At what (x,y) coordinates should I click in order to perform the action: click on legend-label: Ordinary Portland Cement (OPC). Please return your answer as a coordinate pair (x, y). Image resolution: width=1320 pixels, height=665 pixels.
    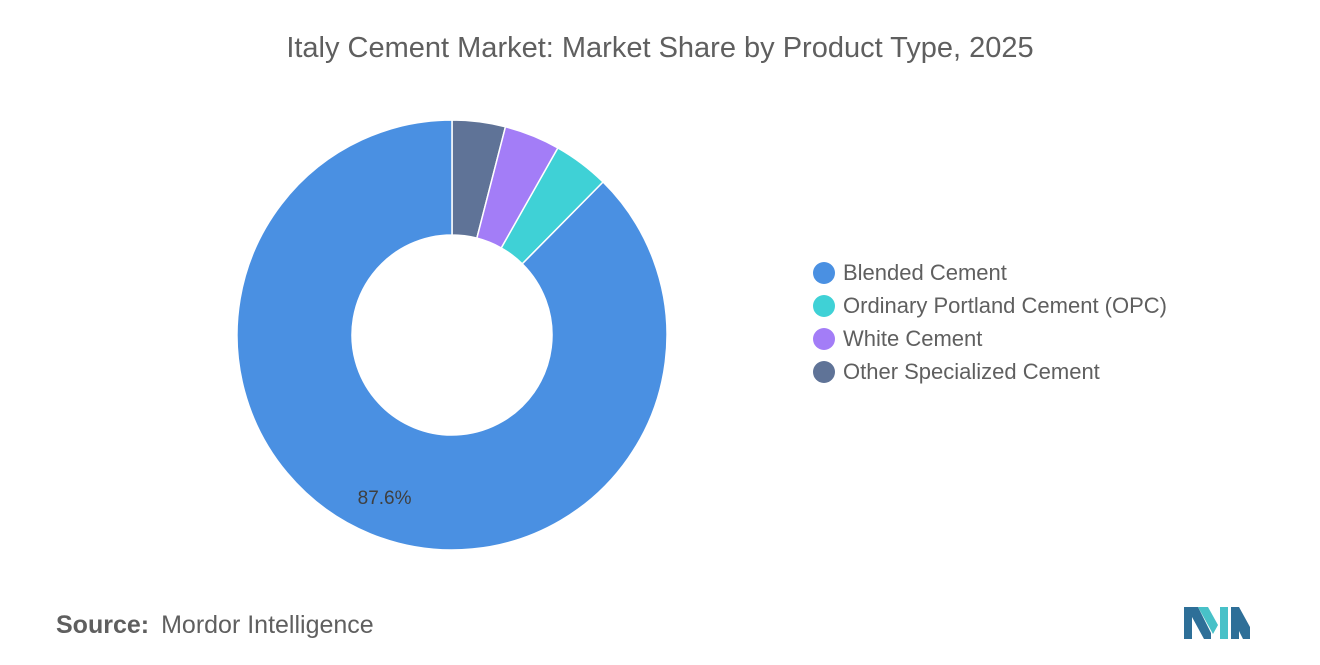
    Looking at the image, I should click on (1005, 305).